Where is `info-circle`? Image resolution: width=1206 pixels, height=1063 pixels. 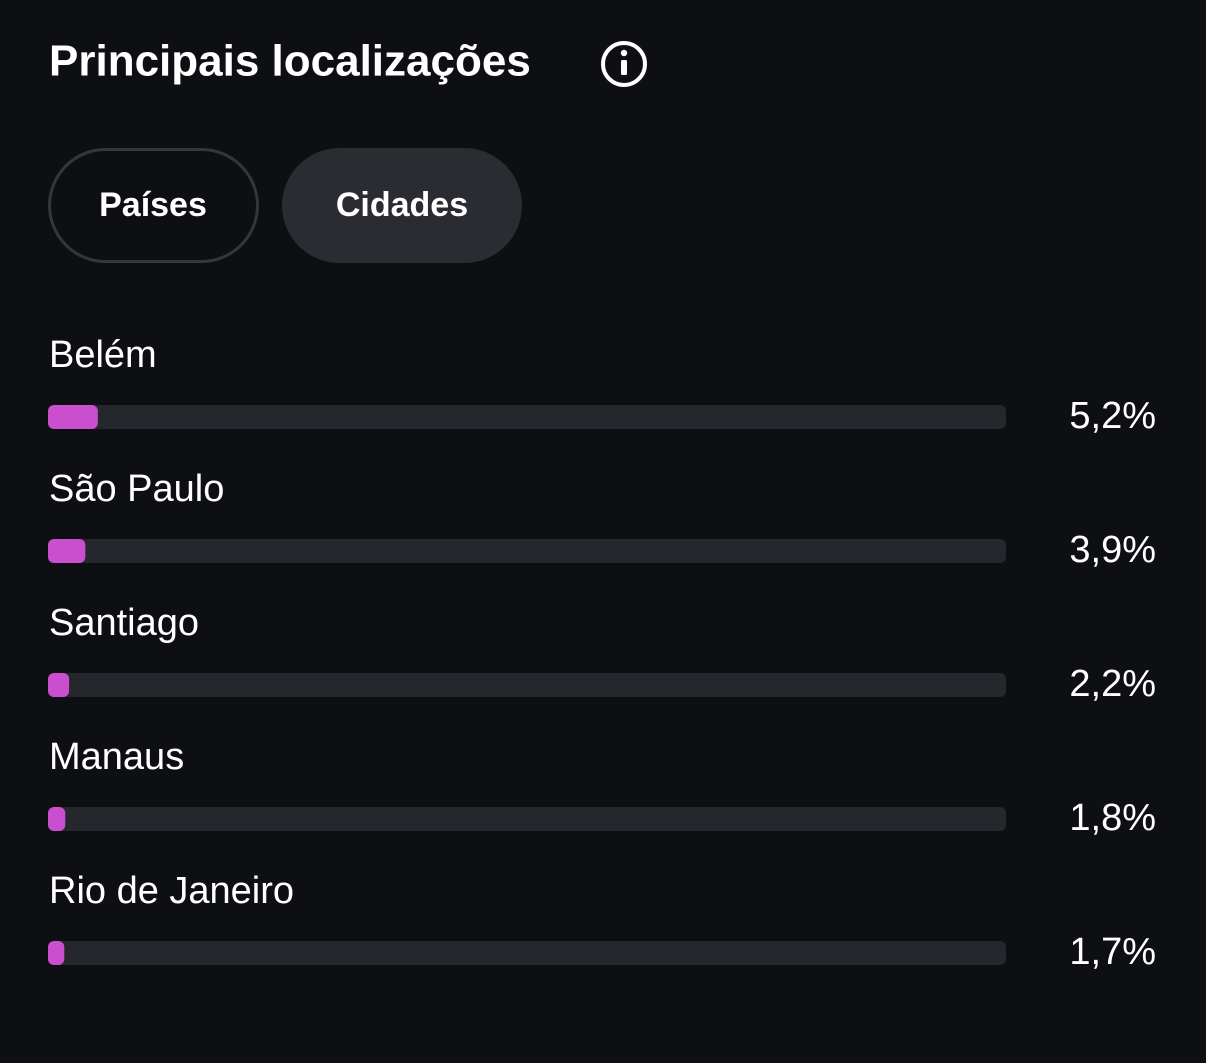
info-circle is located at coordinates (624, 64).